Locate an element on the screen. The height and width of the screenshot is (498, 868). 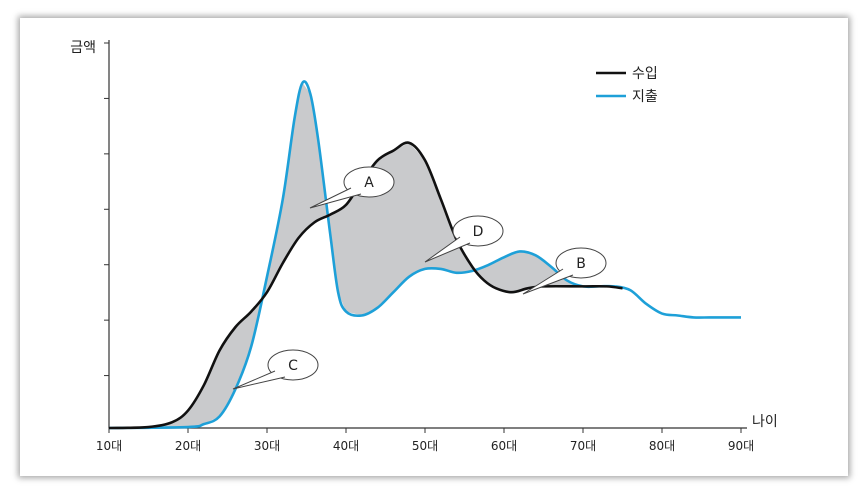
callout-label: B is located at coordinates (581, 264).